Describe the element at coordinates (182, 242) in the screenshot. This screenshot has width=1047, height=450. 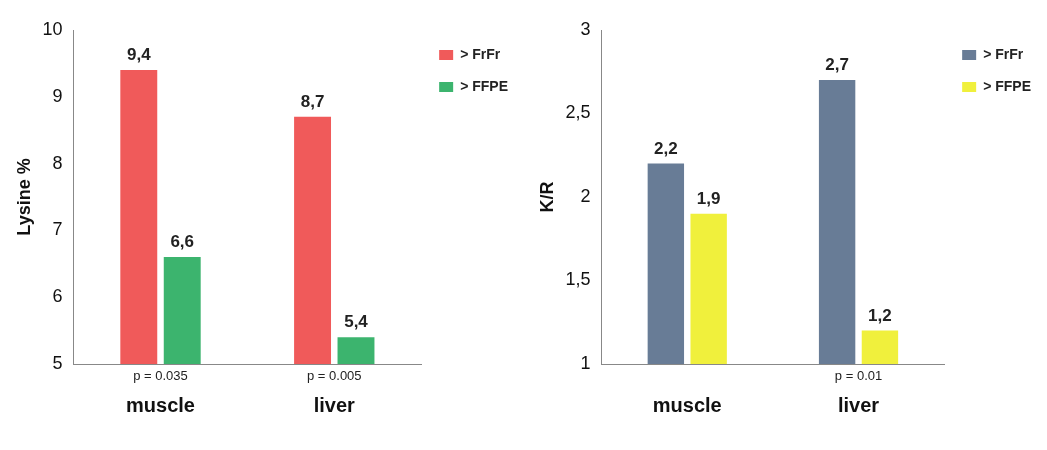
I see `data-label: 6,6` at that location.